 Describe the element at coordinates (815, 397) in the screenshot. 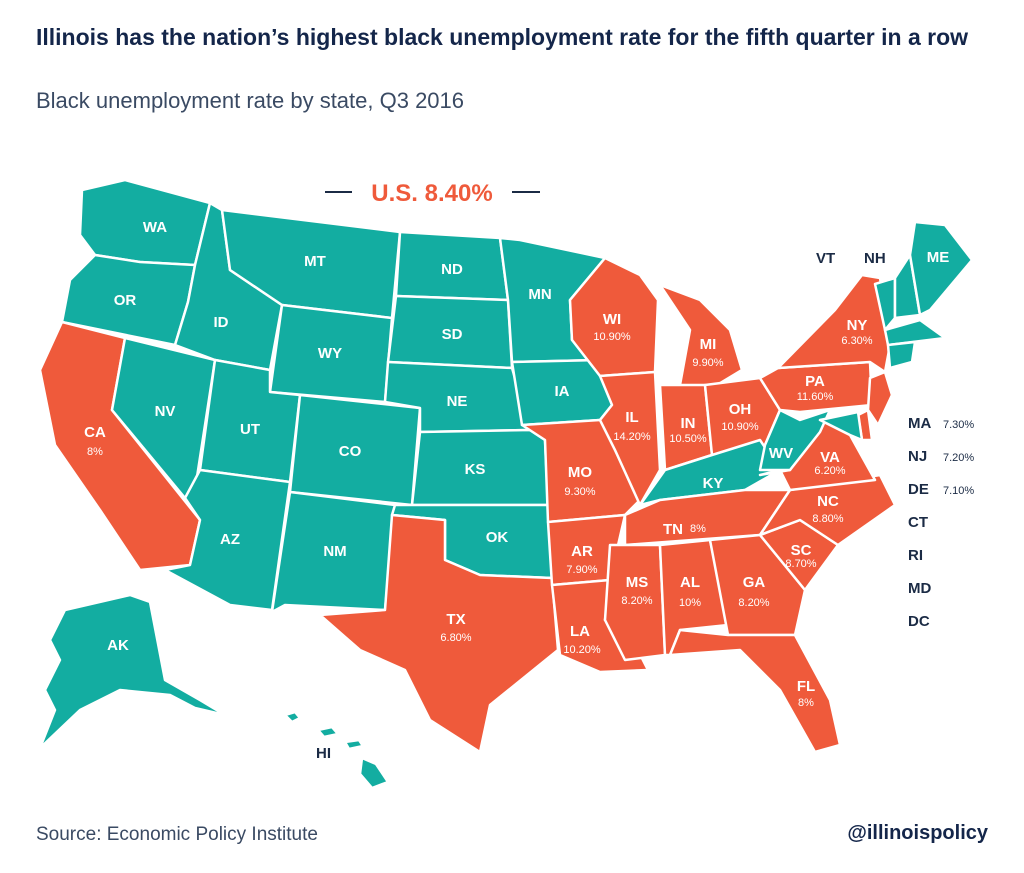

I see `state-value-PA: 11.60%` at that location.